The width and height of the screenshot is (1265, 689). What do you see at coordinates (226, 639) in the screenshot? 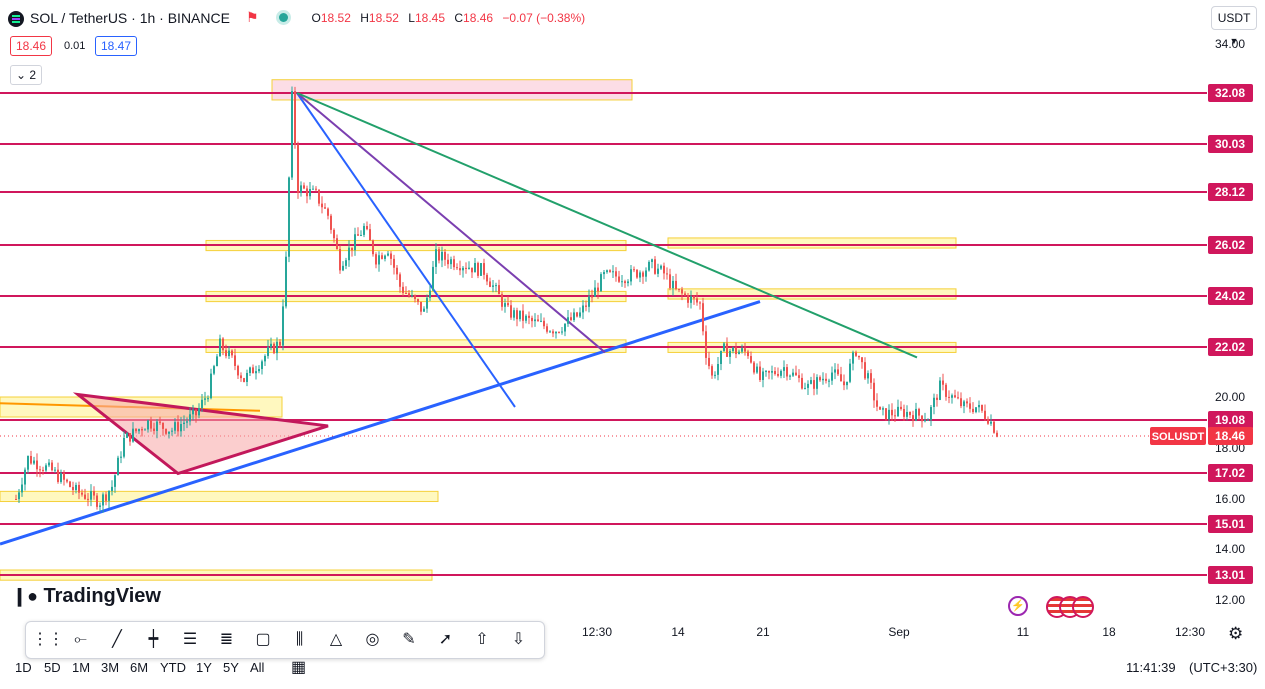
I see `fib-extension-icon: ≣` at bounding box center [226, 639].